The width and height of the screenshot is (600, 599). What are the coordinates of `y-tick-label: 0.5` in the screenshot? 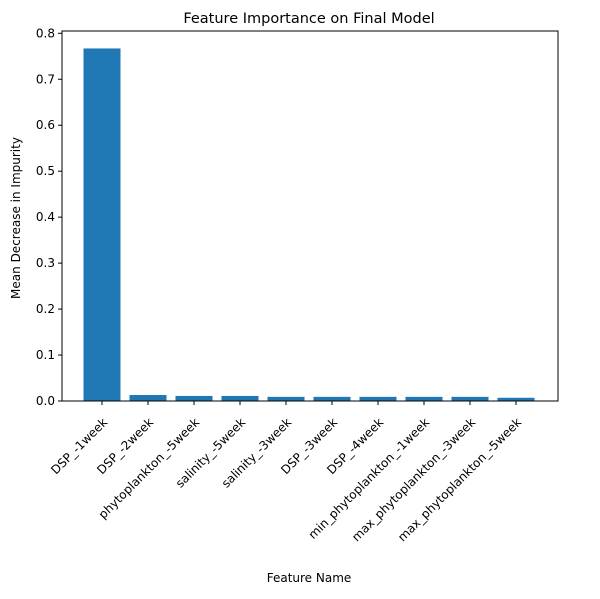 It's located at (45, 171).